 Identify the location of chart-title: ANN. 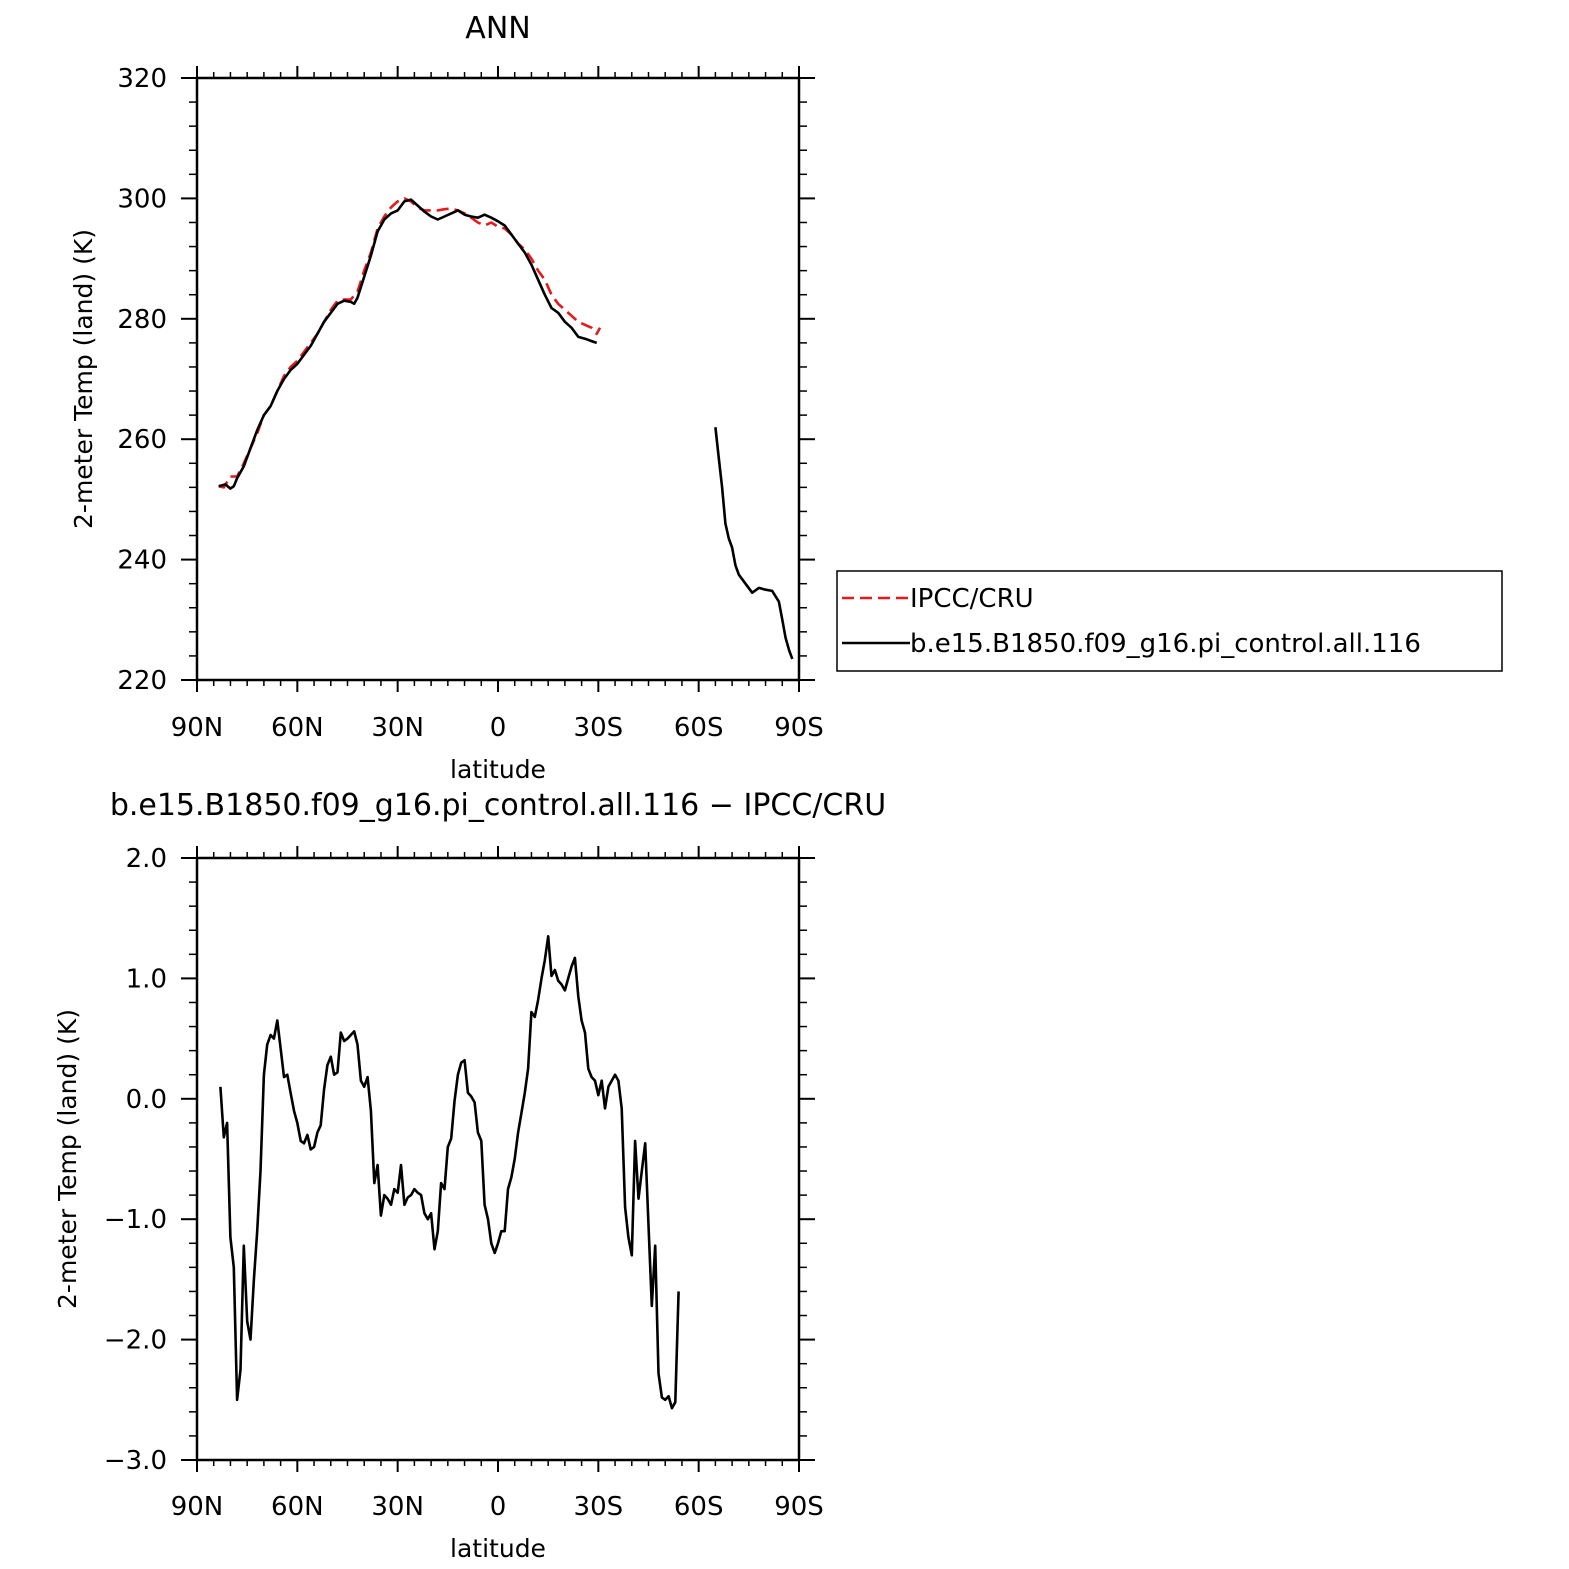
(497, 28).